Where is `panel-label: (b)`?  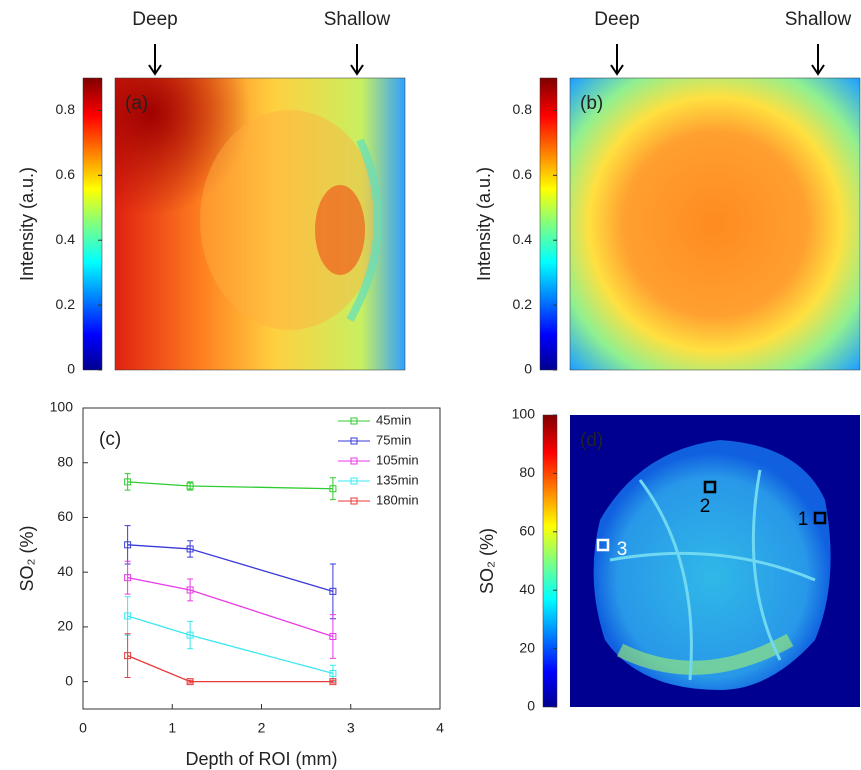
panel-label: (b) is located at coordinates (591, 103).